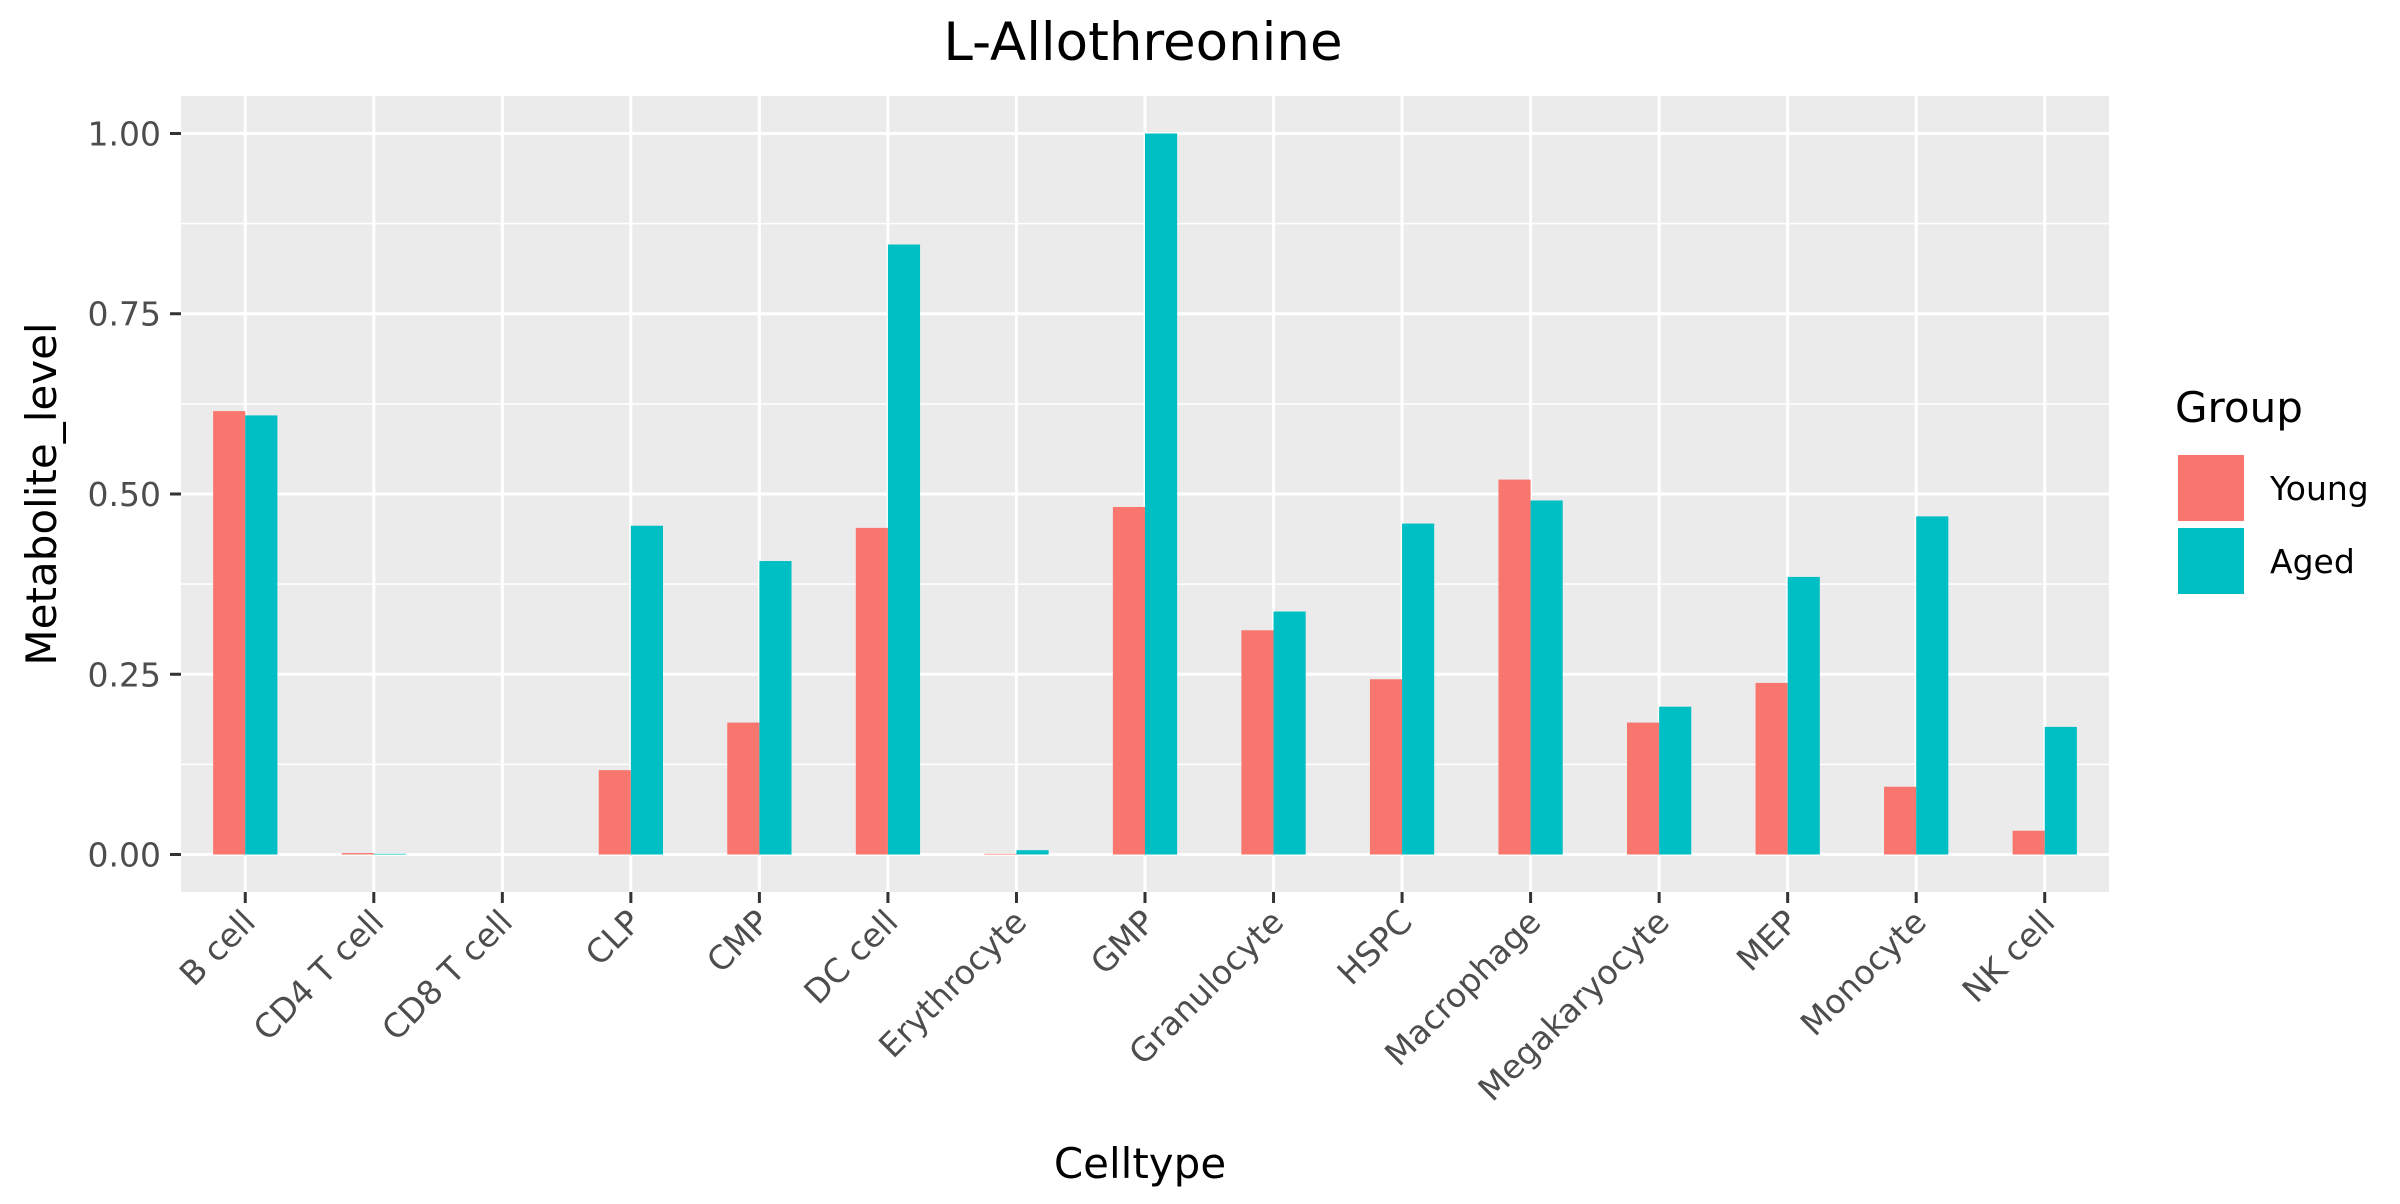  I want to click on chart-title: L-Allothreonine, so click(1142, 42).